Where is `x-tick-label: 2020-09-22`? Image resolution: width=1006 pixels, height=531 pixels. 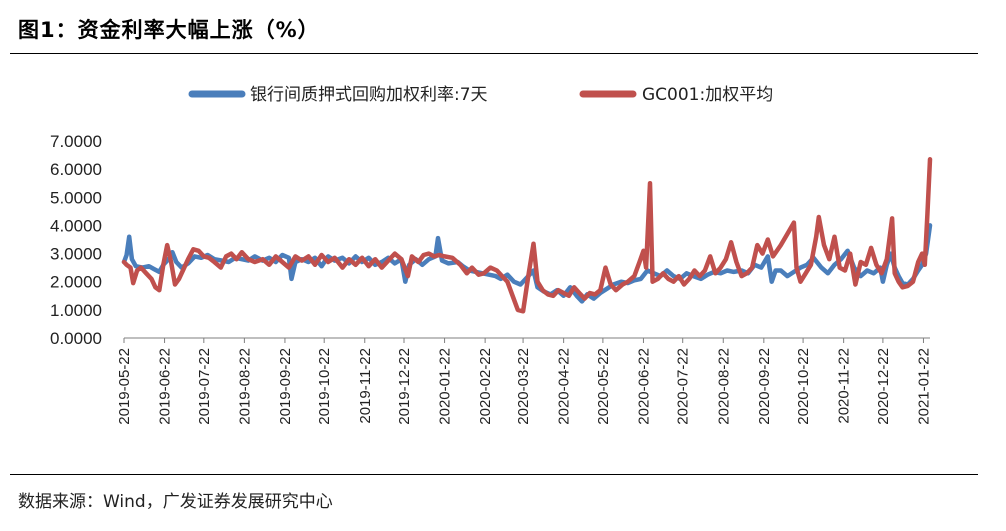
x-tick-label: 2020-09-22 is located at coordinates (764, 386).